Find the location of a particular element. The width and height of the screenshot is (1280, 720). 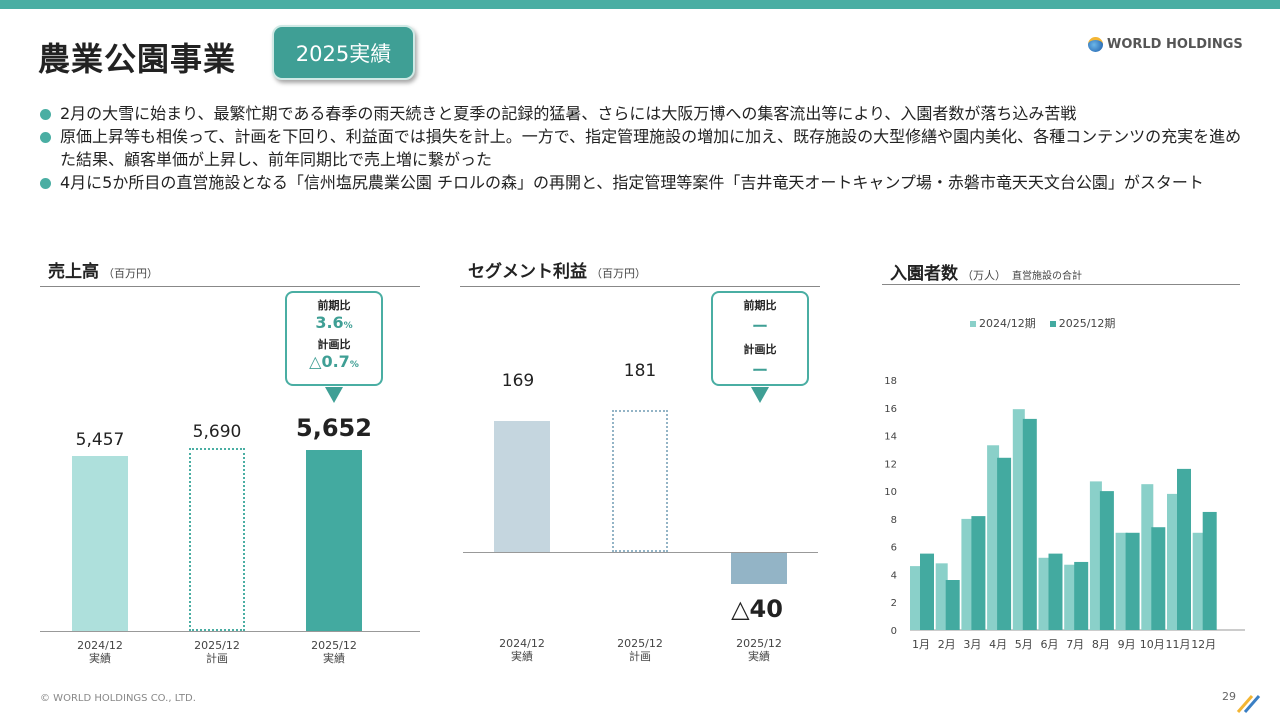

profit-value: △40 is located at coordinates (757, 609).